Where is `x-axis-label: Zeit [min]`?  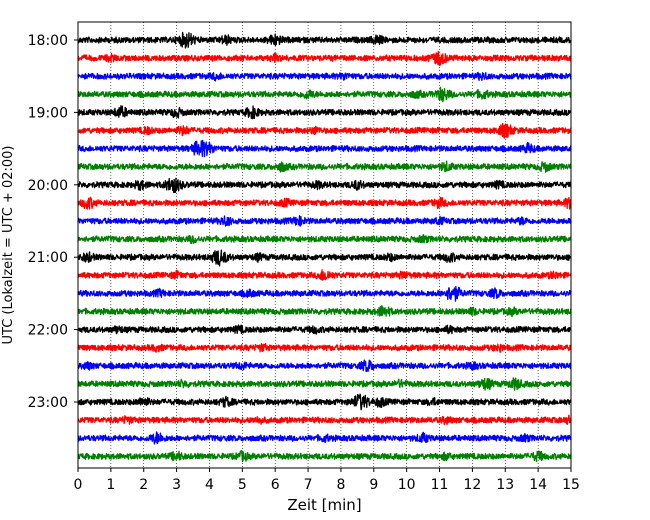 x-axis-label: Zeit [min] is located at coordinates (324, 505).